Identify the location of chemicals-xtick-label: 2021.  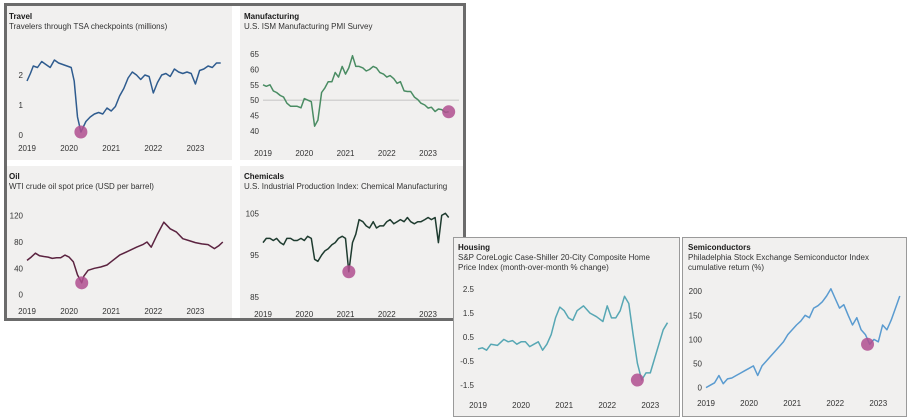
(346, 314).